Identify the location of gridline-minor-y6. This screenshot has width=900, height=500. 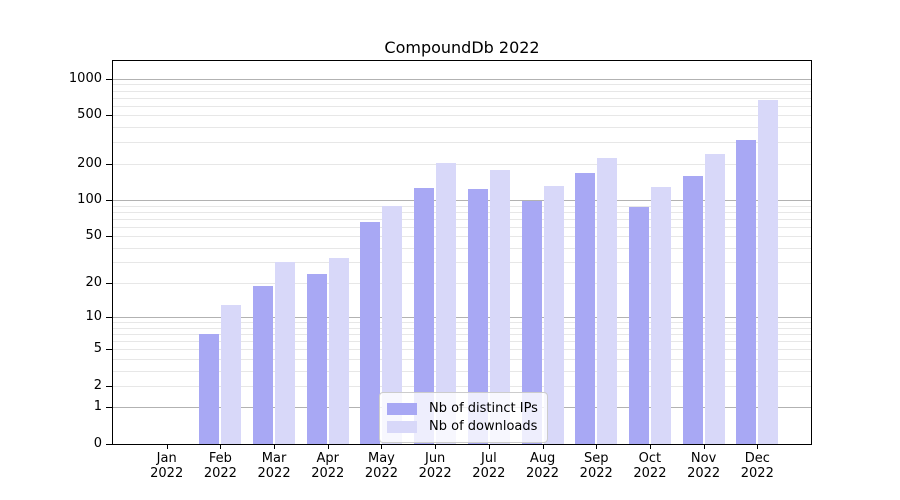
(462, 342).